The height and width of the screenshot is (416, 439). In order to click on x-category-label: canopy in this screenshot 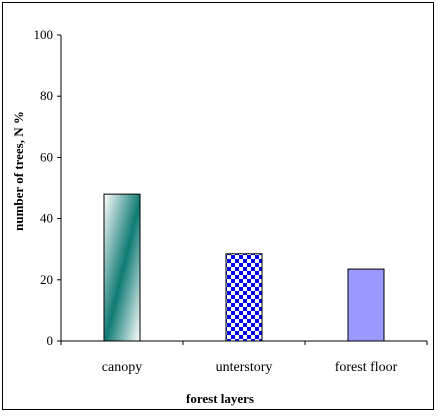, I will do `click(122, 367)`.